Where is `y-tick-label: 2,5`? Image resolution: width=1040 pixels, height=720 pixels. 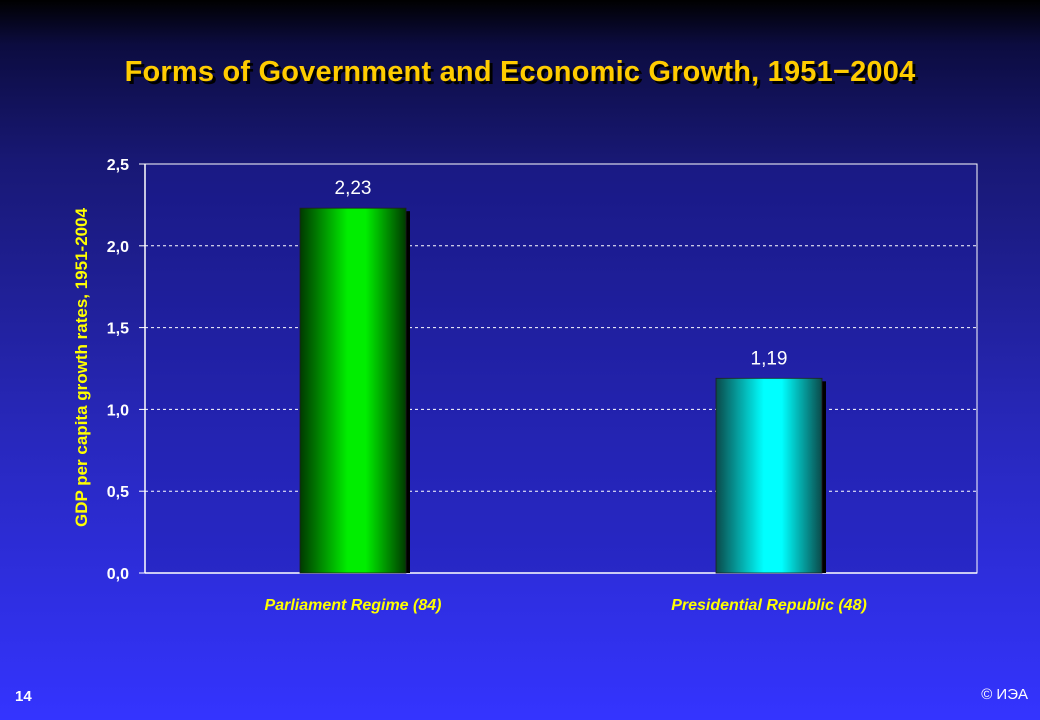
y-tick-label: 2,5 is located at coordinates (118, 165).